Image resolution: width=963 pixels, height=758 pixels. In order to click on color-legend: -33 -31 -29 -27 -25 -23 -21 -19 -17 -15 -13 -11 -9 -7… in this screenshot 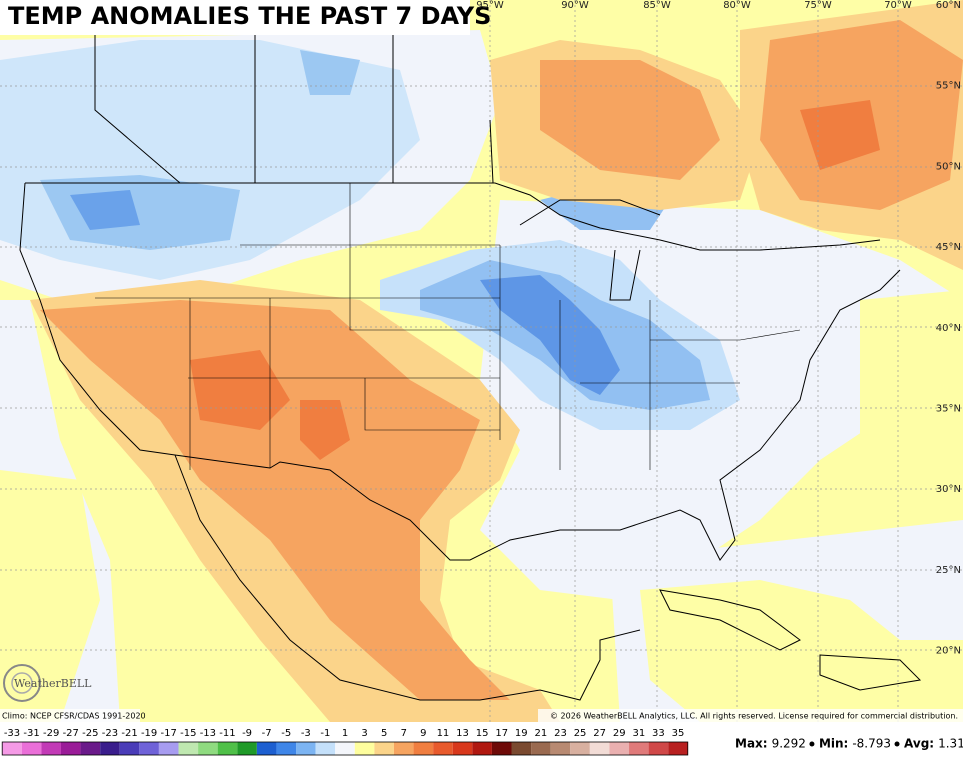, I will do `click(345, 742)`.